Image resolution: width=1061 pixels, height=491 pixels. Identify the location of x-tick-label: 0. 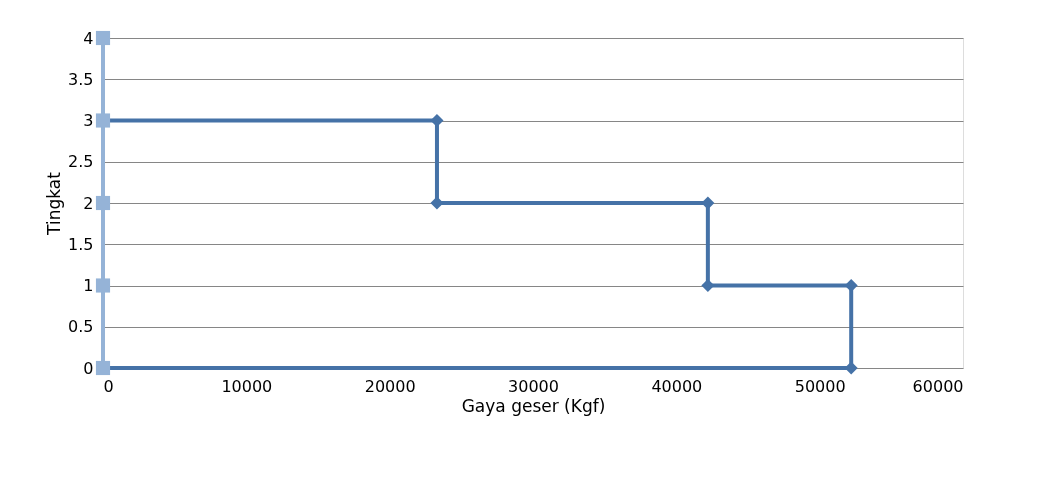
(108, 386).